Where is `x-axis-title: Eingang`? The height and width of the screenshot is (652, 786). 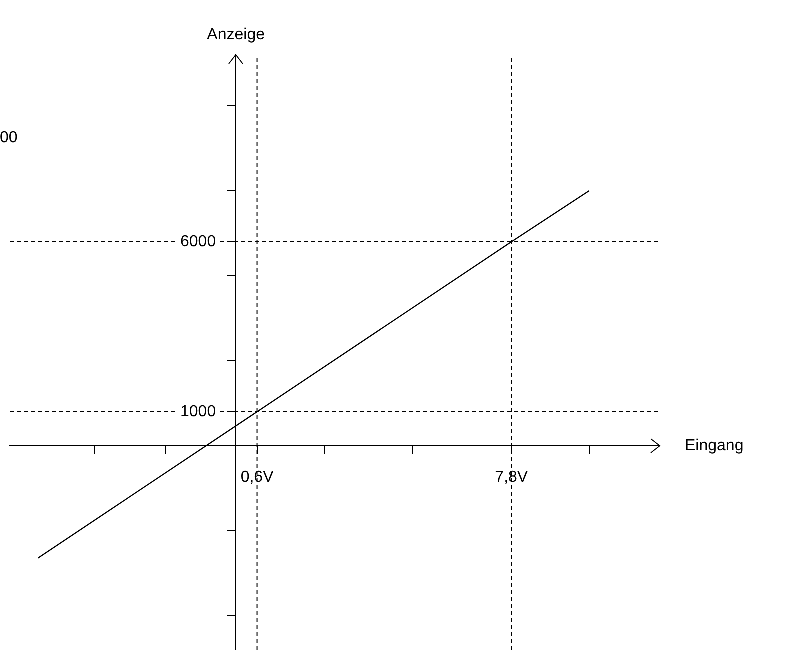
x-axis-title: Eingang is located at coordinates (714, 445).